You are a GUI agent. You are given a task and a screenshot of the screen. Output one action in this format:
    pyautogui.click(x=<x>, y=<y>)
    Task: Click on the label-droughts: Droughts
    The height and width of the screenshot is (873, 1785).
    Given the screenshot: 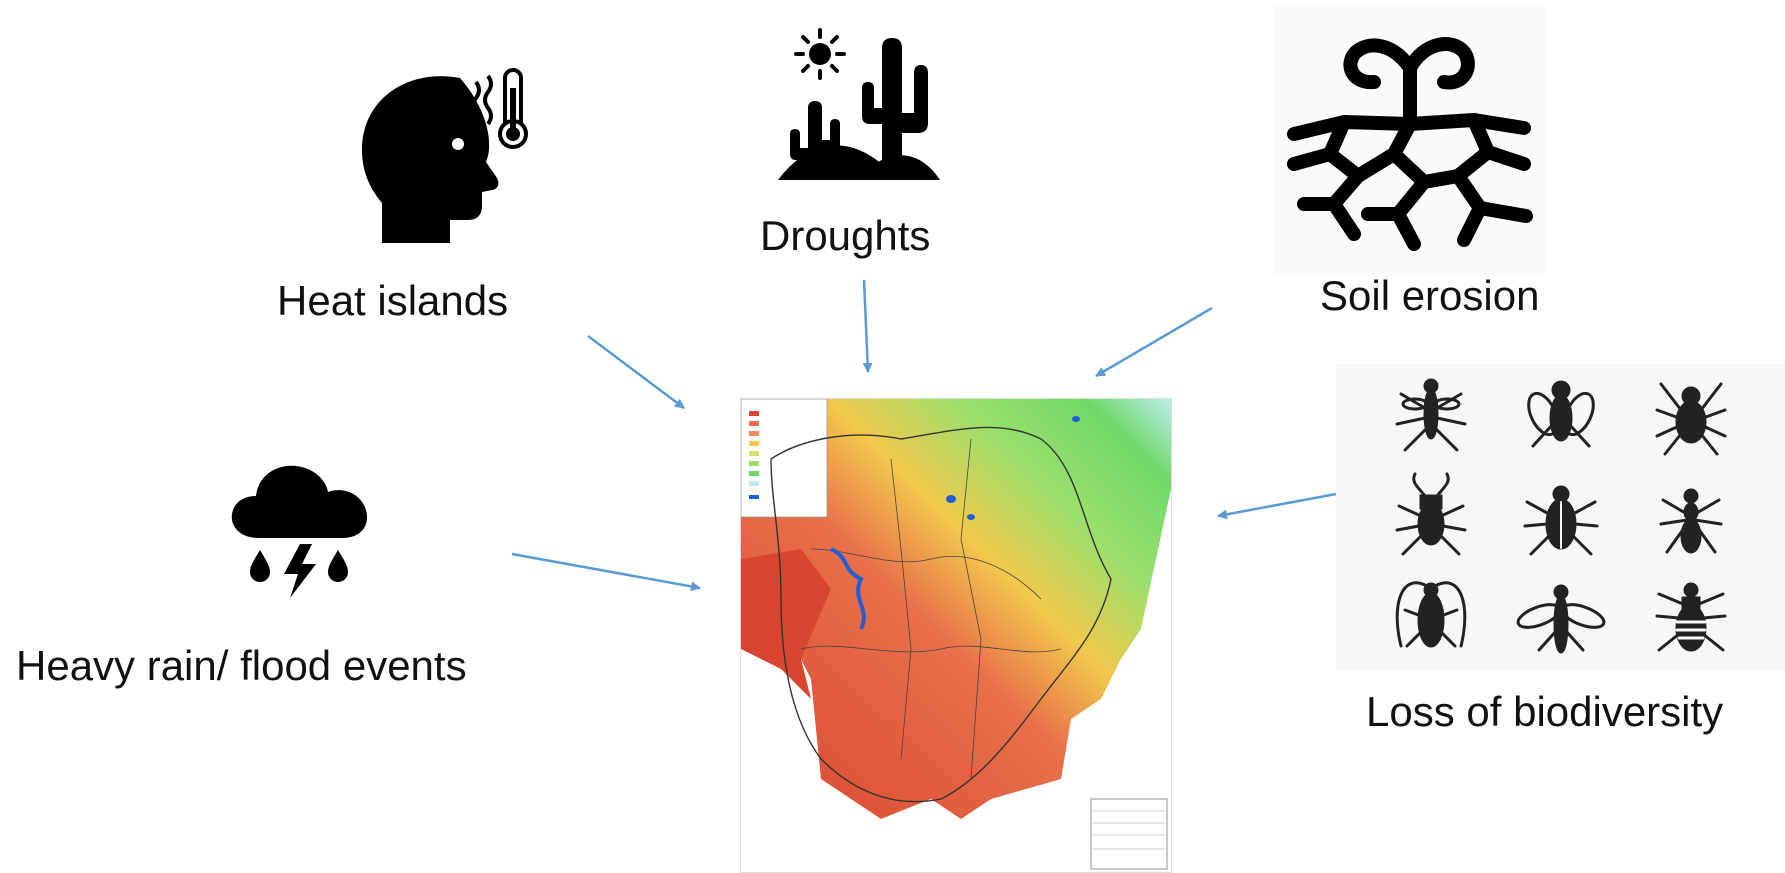 What is the action you would take?
    pyautogui.click(x=845, y=235)
    